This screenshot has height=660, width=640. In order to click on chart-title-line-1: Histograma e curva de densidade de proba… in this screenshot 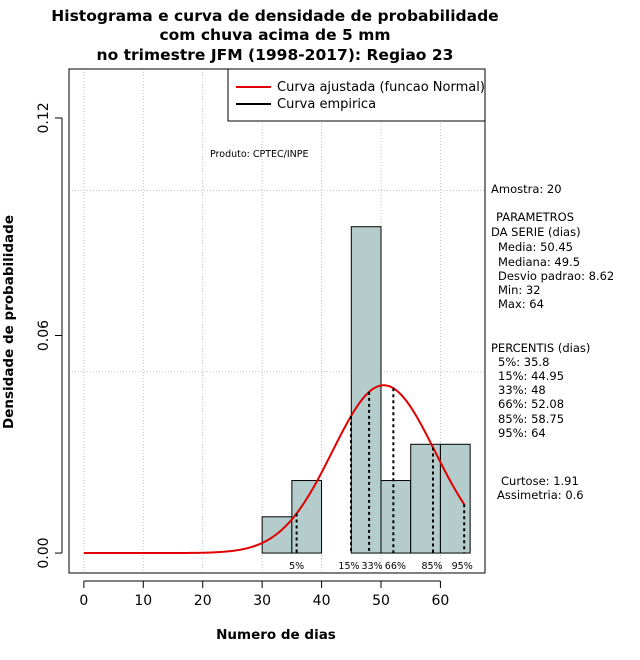, I will do `click(274, 16)`.